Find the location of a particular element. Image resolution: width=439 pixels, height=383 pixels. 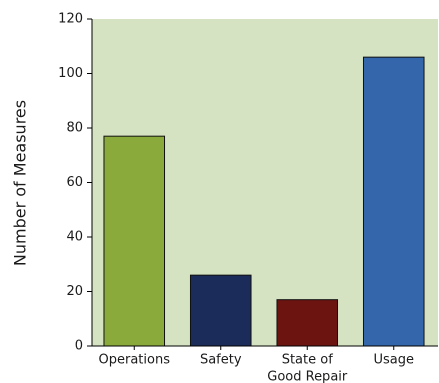

y-tick-label: 80 is located at coordinates (74, 128).